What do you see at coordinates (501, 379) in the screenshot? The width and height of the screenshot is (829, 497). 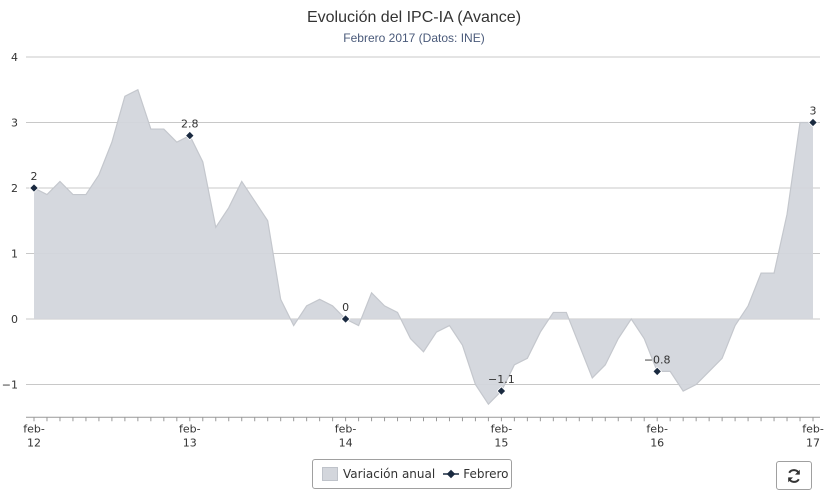 I see `data-label: −1.1` at bounding box center [501, 379].